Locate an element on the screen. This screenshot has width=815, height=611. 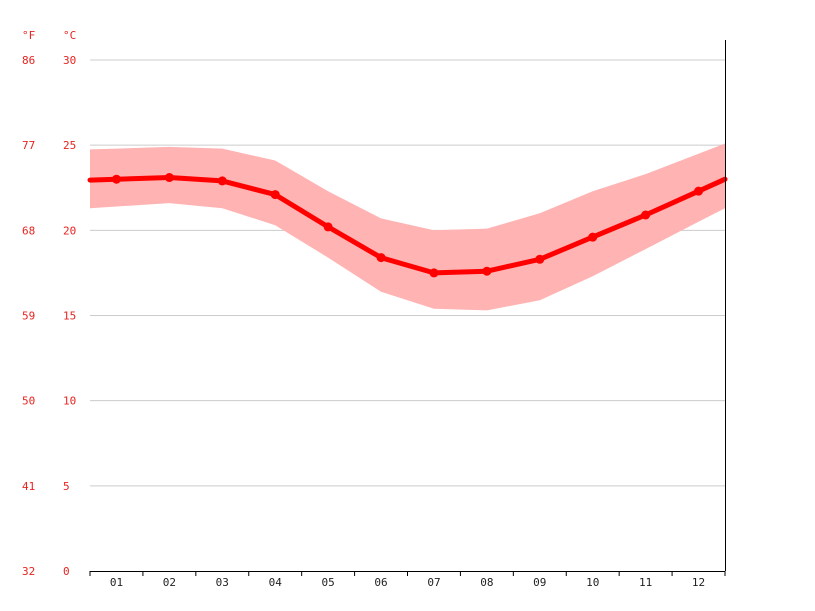
y-tick-fahrenheit-41: 41 is located at coordinates (28, 486).